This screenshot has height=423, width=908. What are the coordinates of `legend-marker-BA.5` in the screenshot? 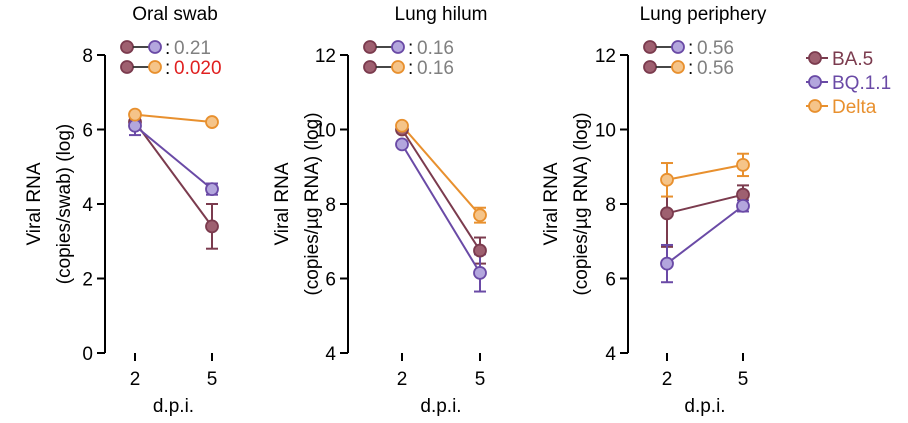 It's located at (815, 58).